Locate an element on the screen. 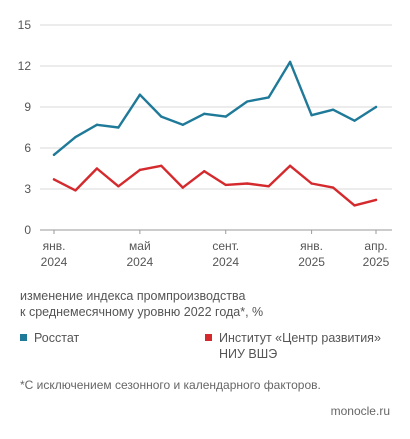 The width and height of the screenshot is (410, 439). x-tick-label-month: апр. is located at coordinates (375, 246).